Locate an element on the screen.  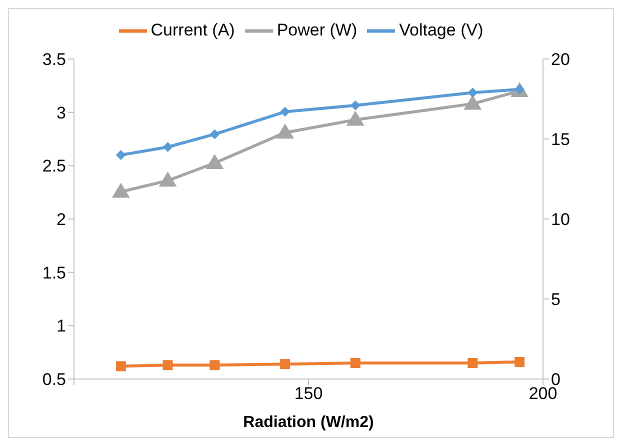
y-tick-label: 3.5 is located at coordinates (54, 60).